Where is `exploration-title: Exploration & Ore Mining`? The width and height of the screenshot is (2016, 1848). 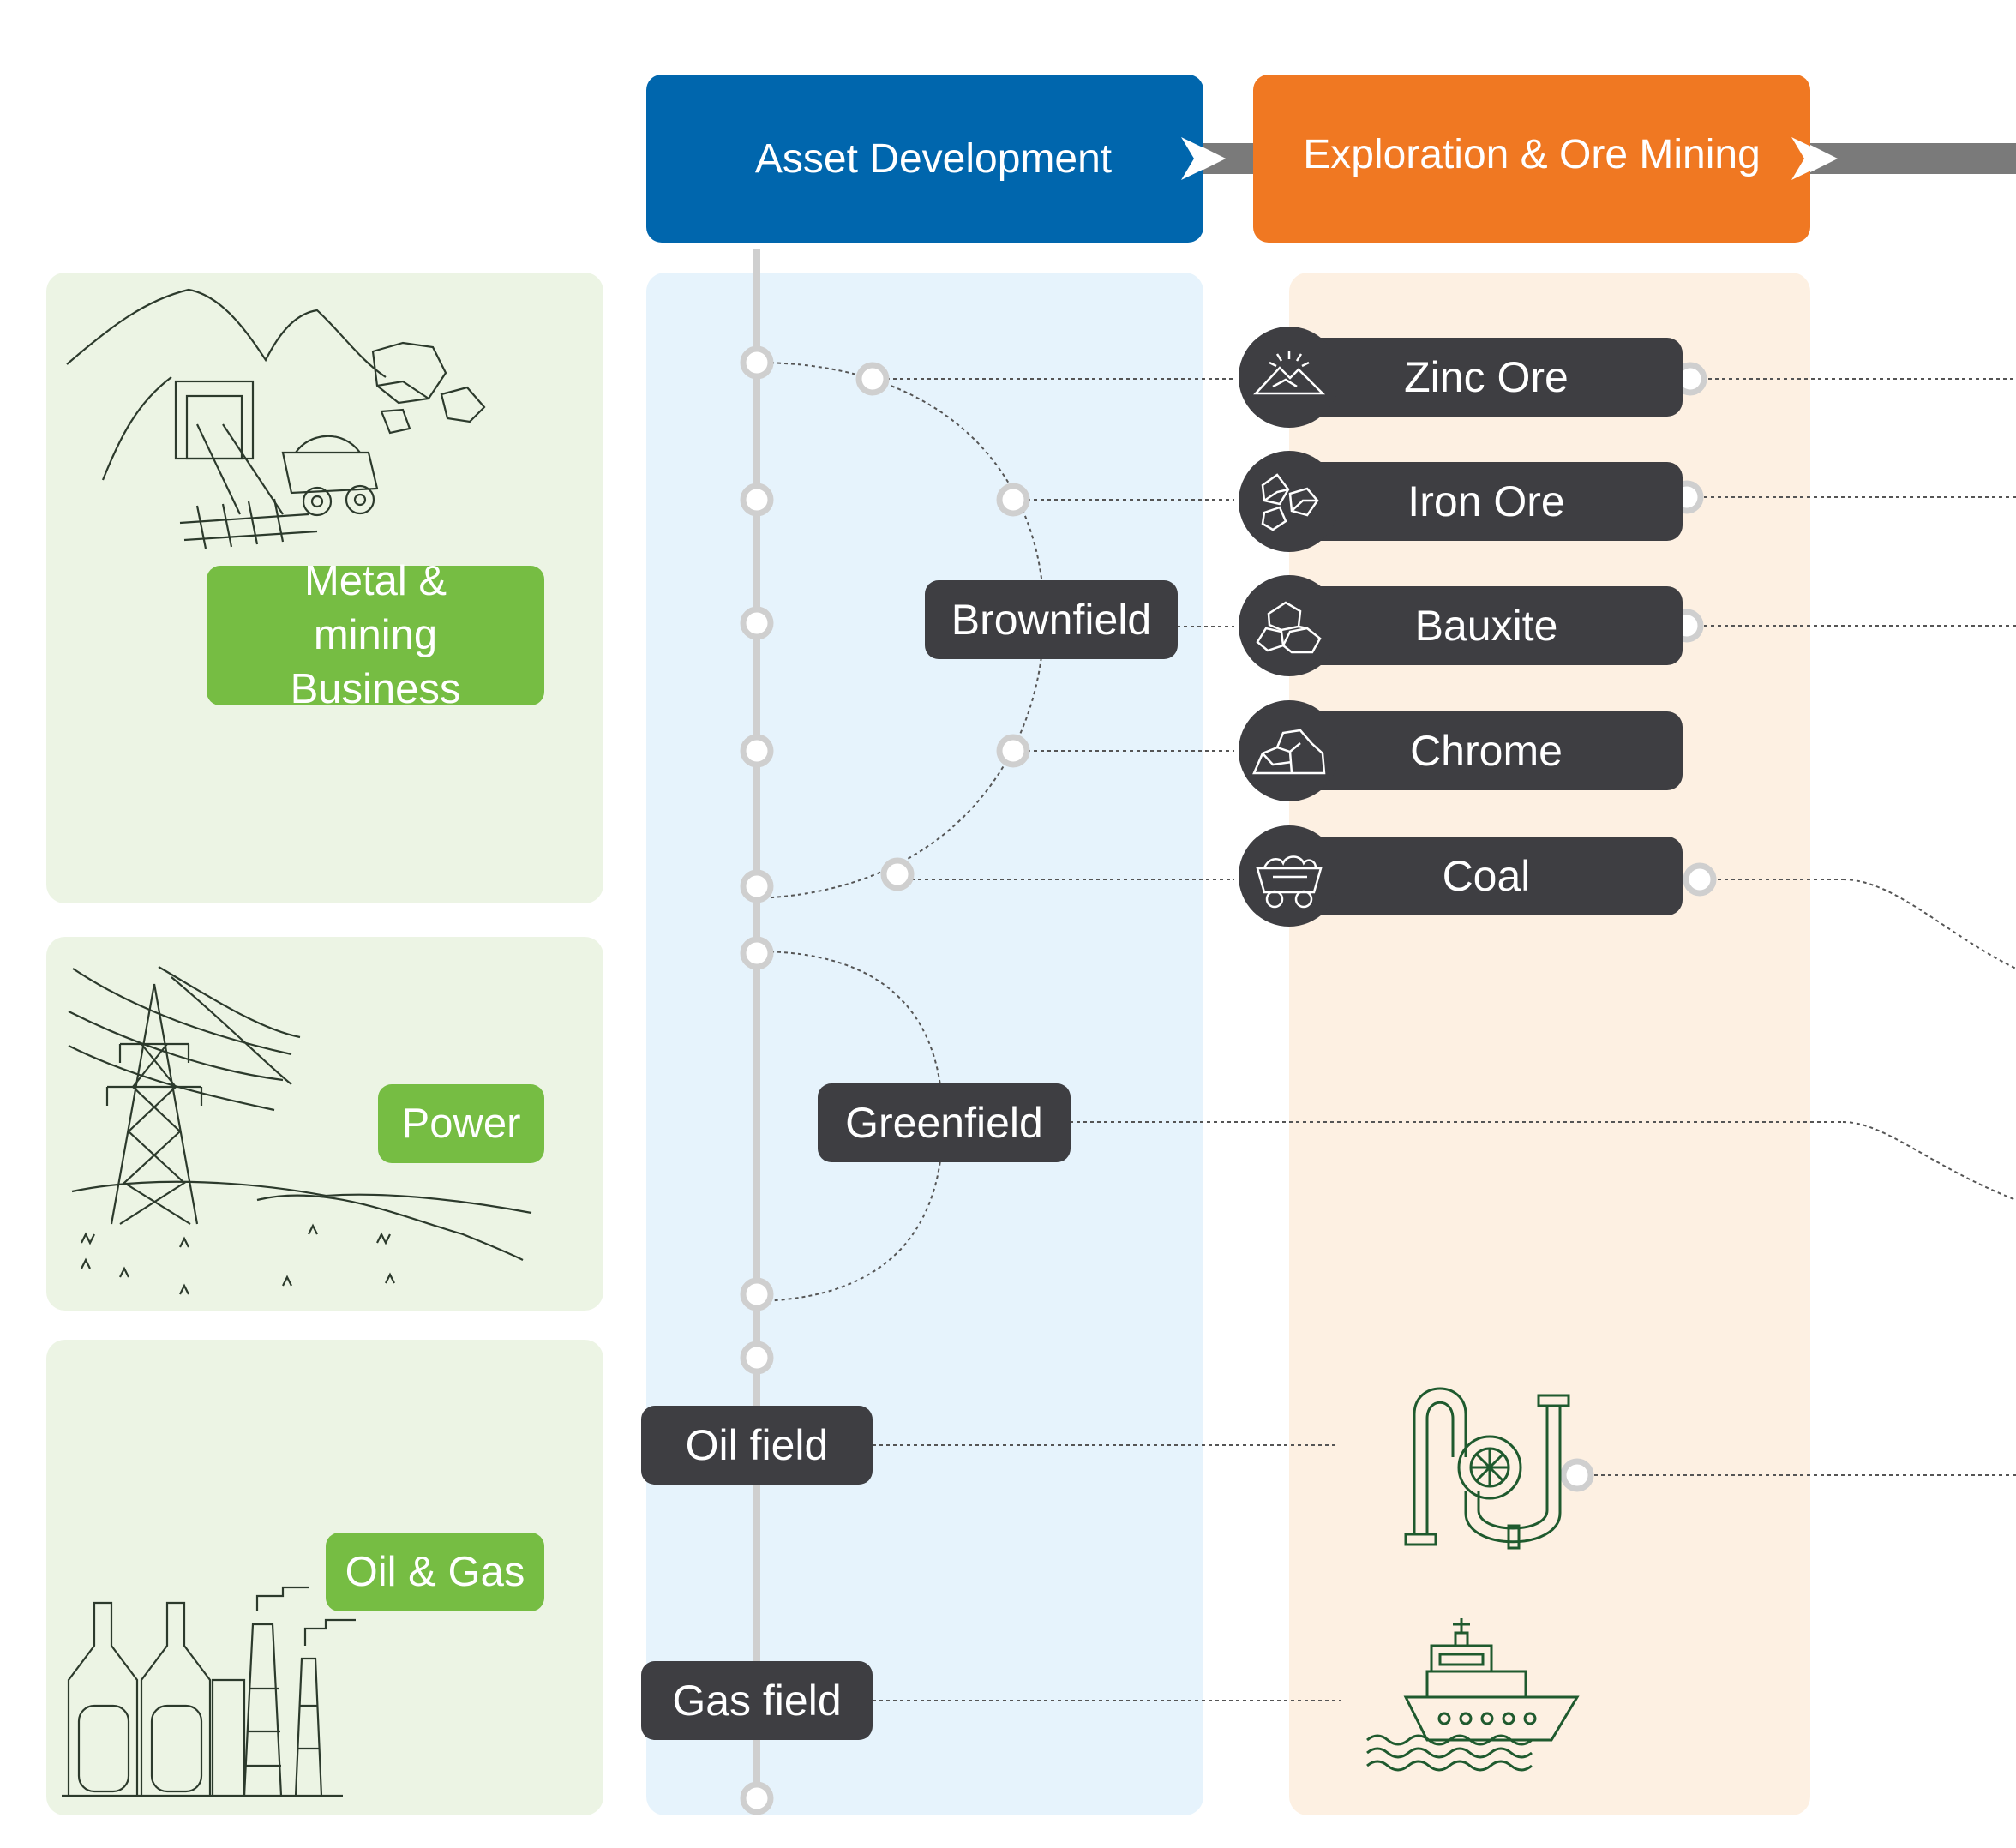
exploration-title: Exploration & Ore Mining is located at coordinates (1532, 154).